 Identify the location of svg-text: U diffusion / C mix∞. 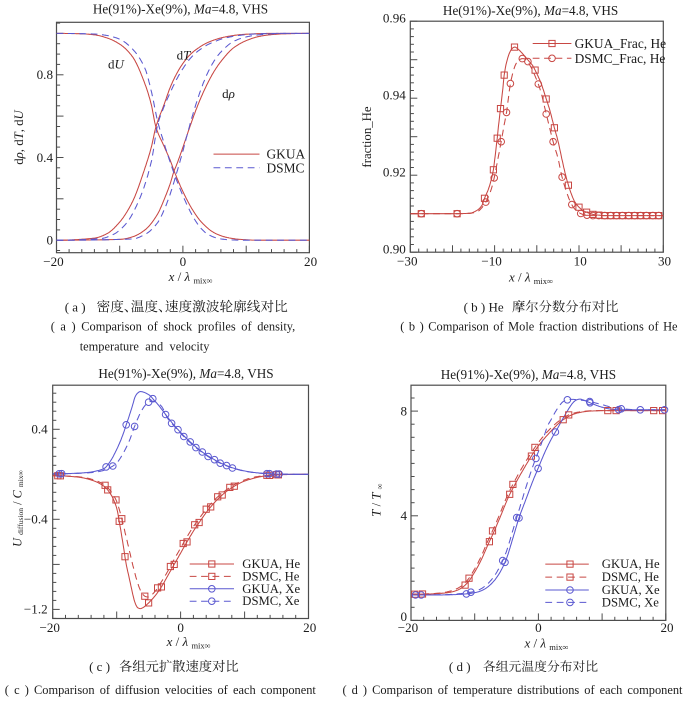
(18, 508).